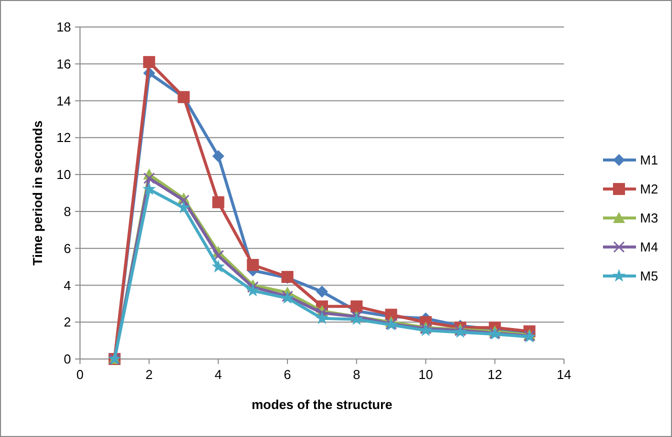 Image resolution: width=672 pixels, height=437 pixels. What do you see at coordinates (356, 374) in the screenshot?
I see `x-tick-label: 8` at bounding box center [356, 374].